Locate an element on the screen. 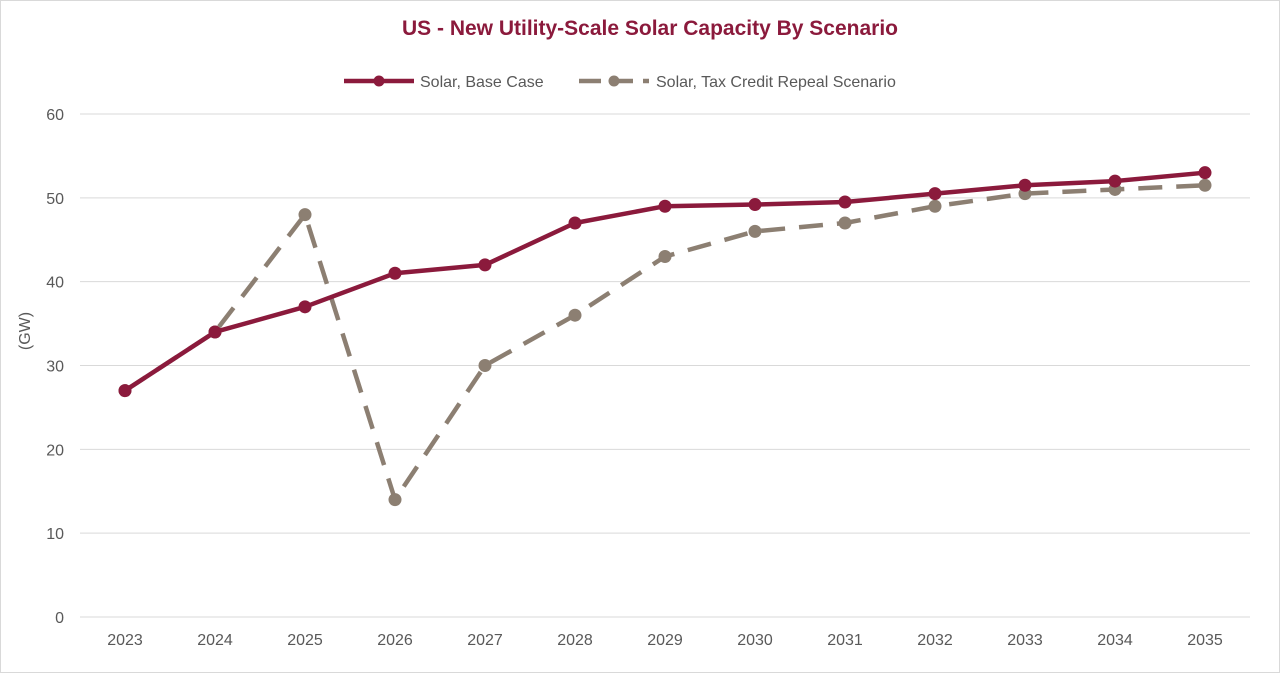 The height and width of the screenshot is (677, 1280). x-tick-label: 2029 is located at coordinates (665, 640).